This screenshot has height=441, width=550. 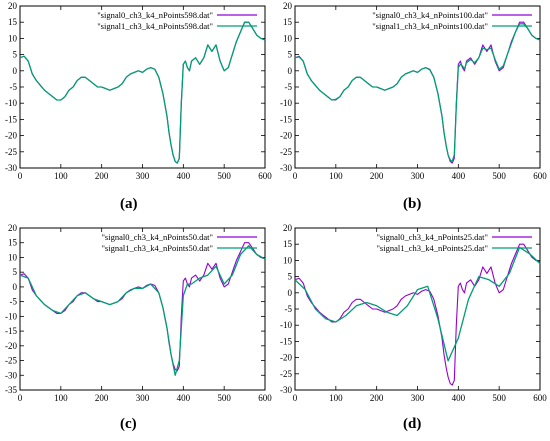 I want to click on legend-label: "signal1_ch3_k4_nPoints25.dat", so click(x=432, y=248).